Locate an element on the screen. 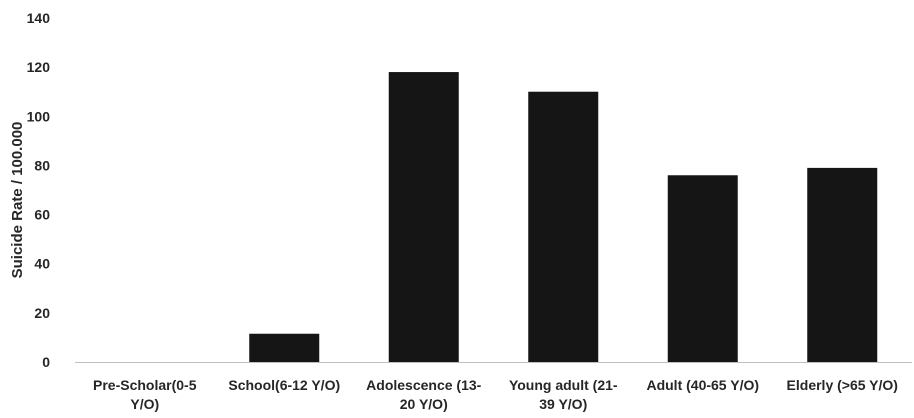 The image size is (914, 418). y-tick-label: 140 is located at coordinates (39, 18).